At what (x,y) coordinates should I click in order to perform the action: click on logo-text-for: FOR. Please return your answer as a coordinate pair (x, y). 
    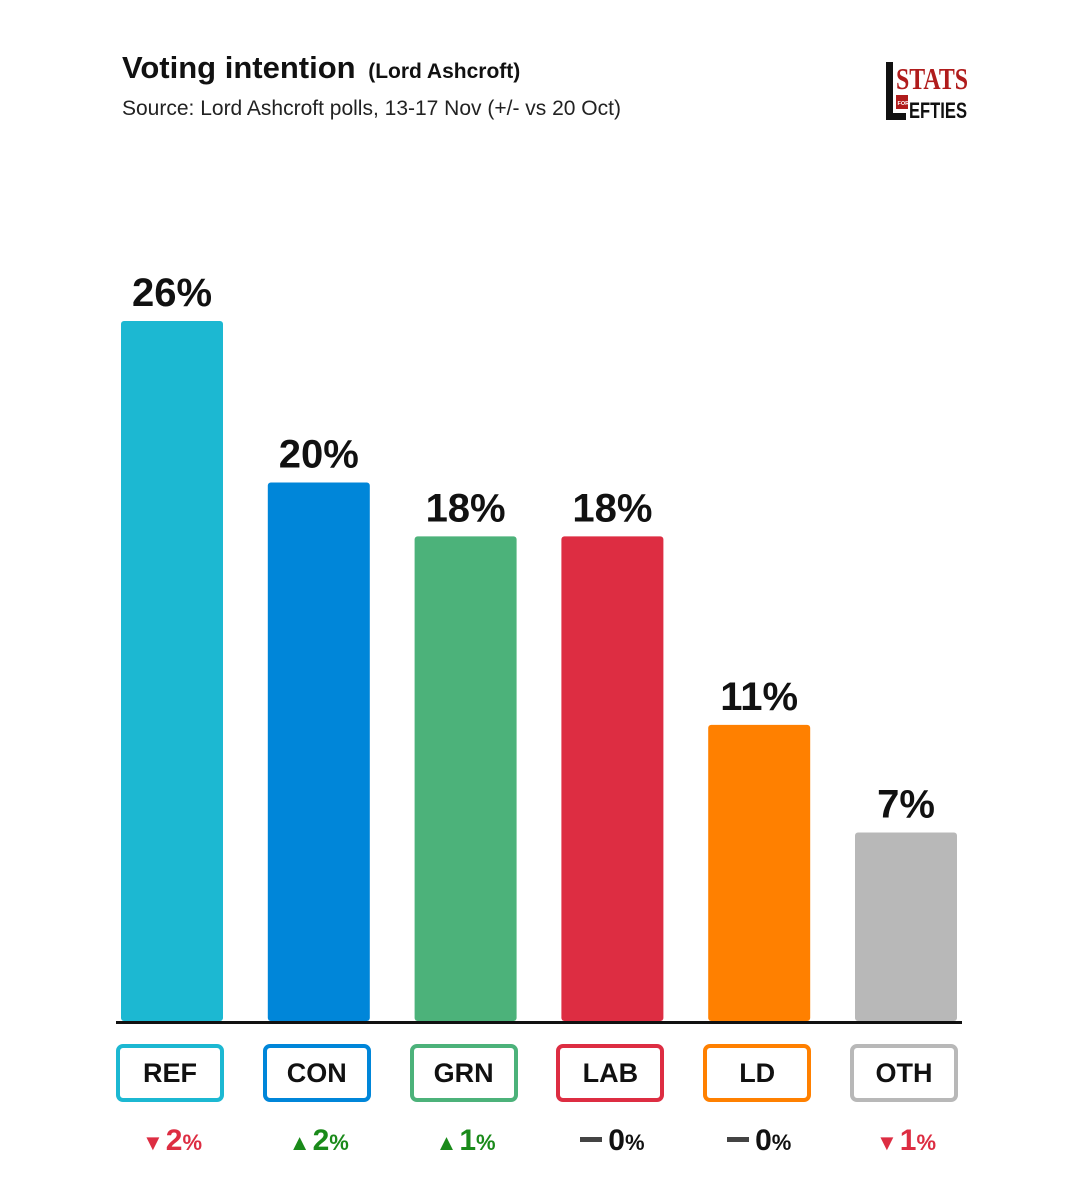
    Looking at the image, I should click on (904, 104).